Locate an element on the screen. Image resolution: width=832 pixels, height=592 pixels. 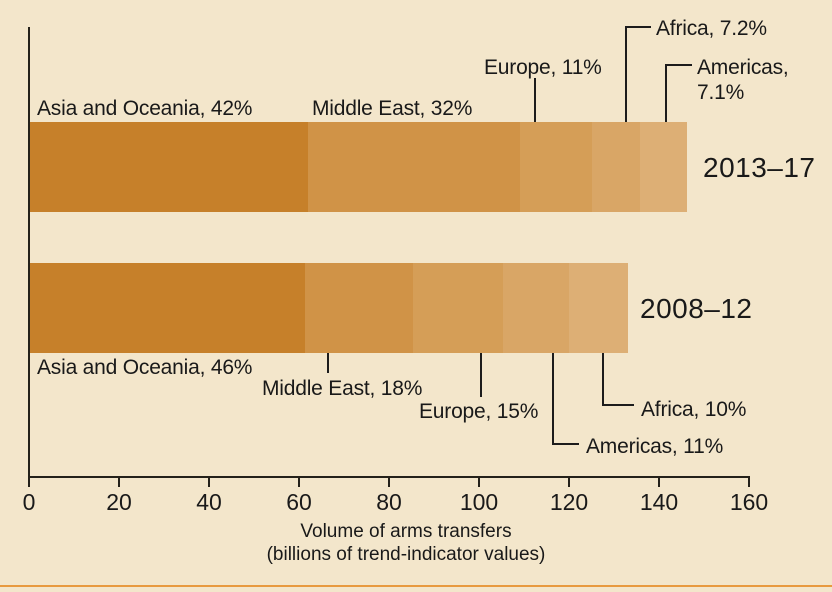
x-tick-label-80: 80 is located at coordinates (389, 502).